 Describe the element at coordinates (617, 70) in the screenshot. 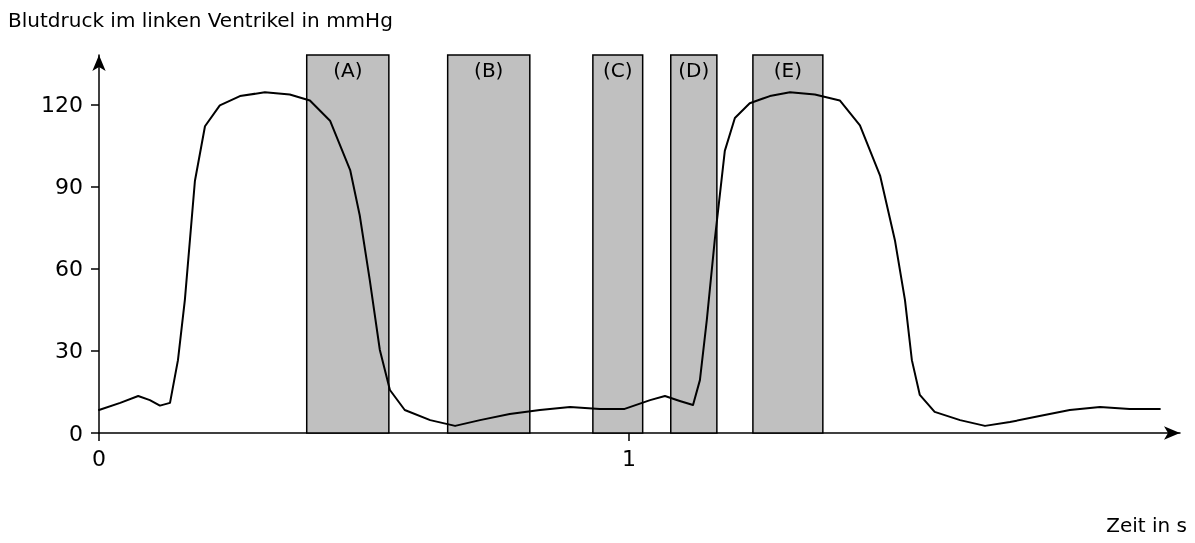

I see `band-label: (C)` at that location.